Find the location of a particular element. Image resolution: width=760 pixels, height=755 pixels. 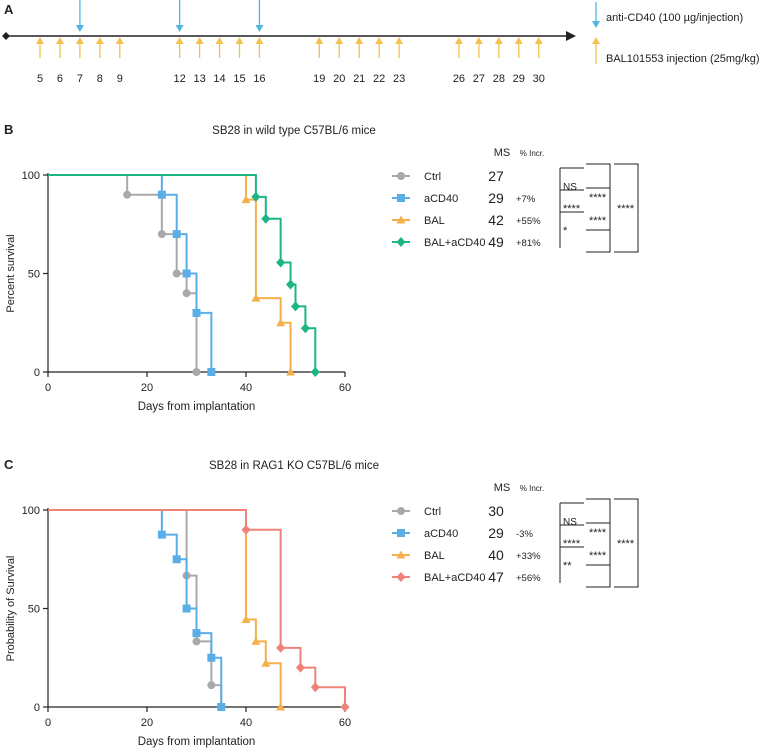

series-bal is located at coordinates (167, 610).